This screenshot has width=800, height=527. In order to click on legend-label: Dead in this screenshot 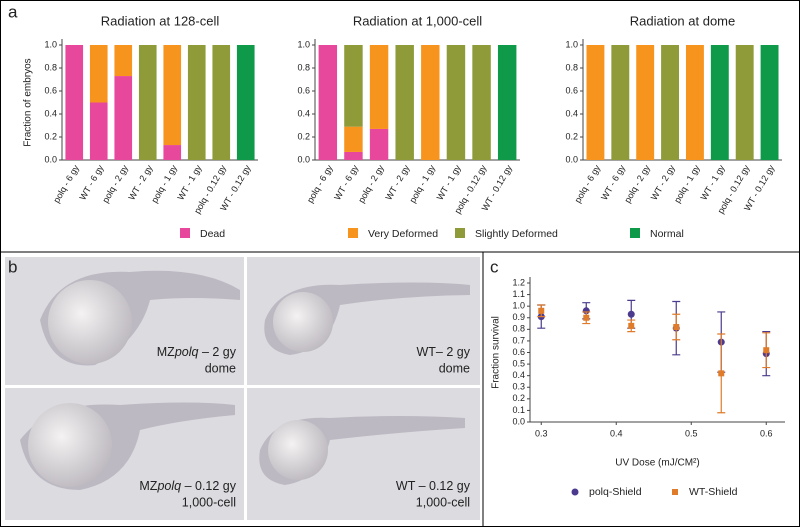, I will do `click(212, 234)`.